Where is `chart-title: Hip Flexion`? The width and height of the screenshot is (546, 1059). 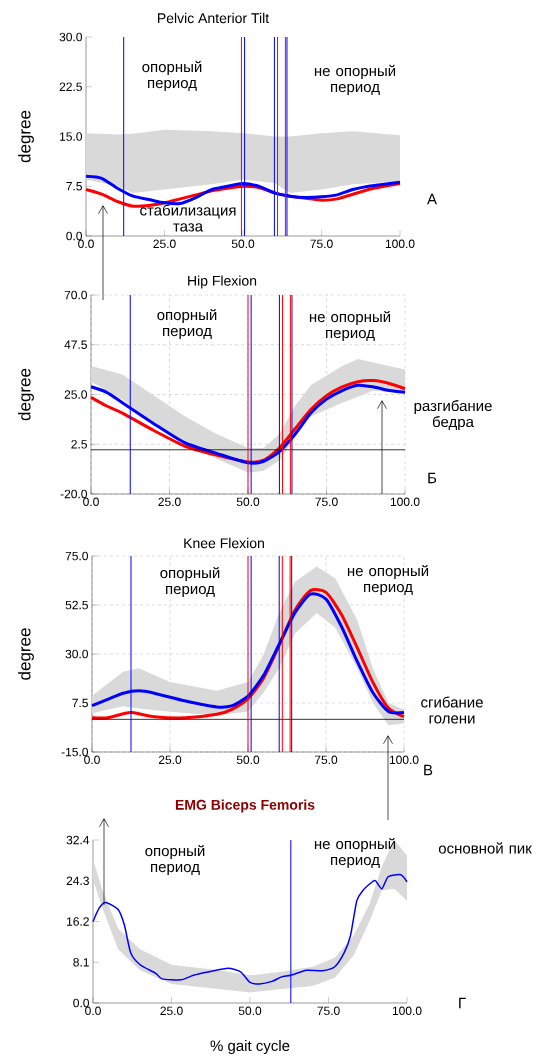 chart-title: Hip Flexion is located at coordinates (222, 282).